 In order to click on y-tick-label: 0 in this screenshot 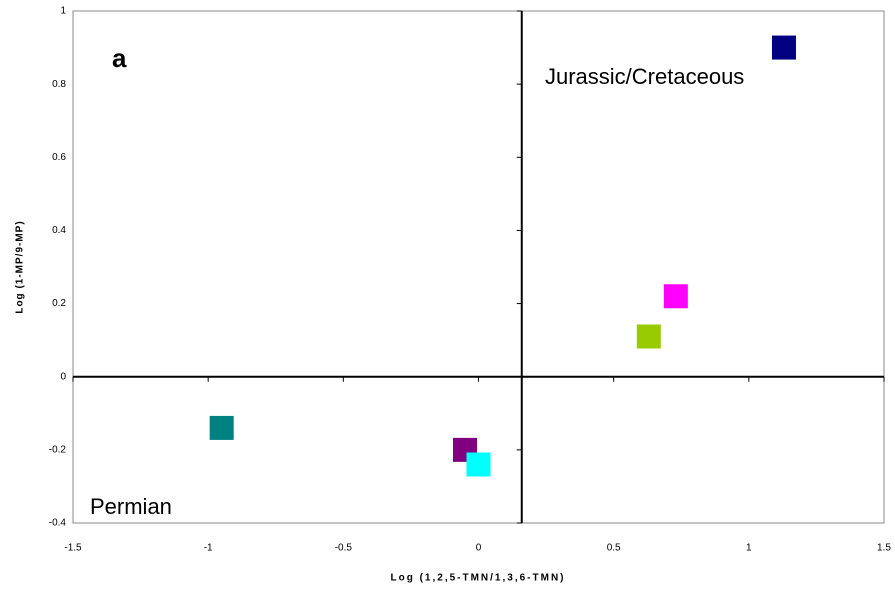, I will do `click(63, 376)`.